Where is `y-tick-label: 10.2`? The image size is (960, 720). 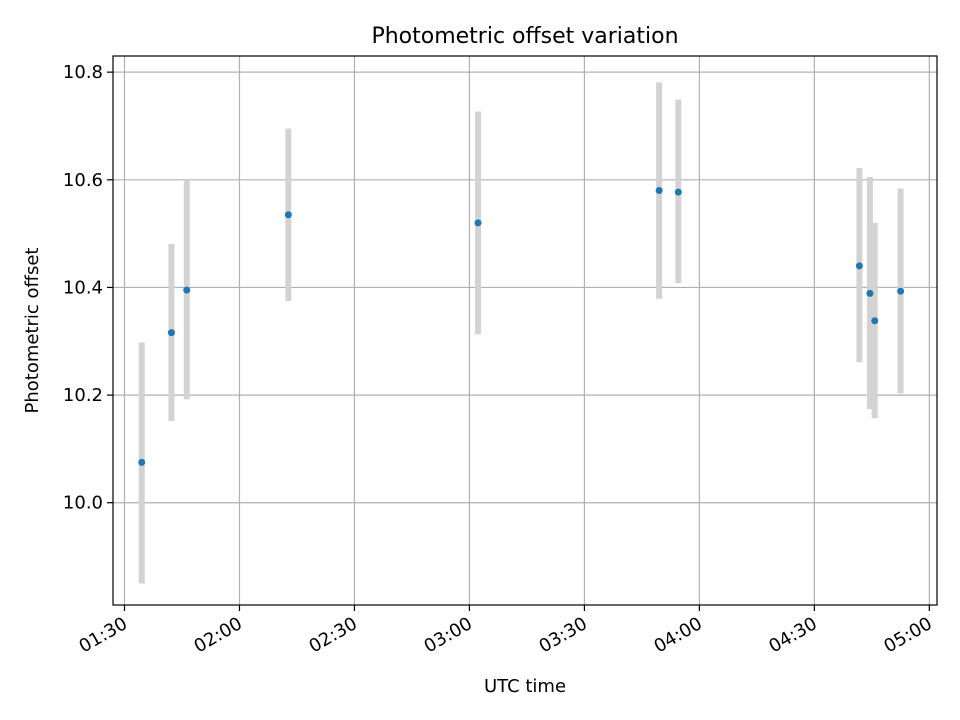 y-tick-label: 10.2 is located at coordinates (83, 395).